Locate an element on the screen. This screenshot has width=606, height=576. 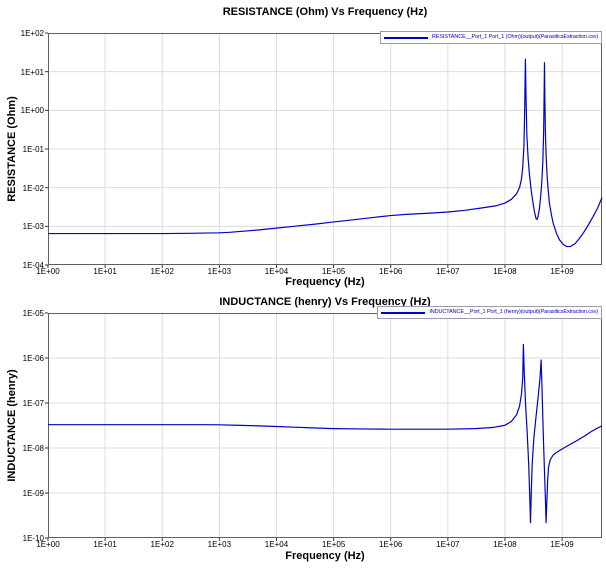
y-axis-title: INDUCTANCE (henry) is located at coordinates (12, 425).